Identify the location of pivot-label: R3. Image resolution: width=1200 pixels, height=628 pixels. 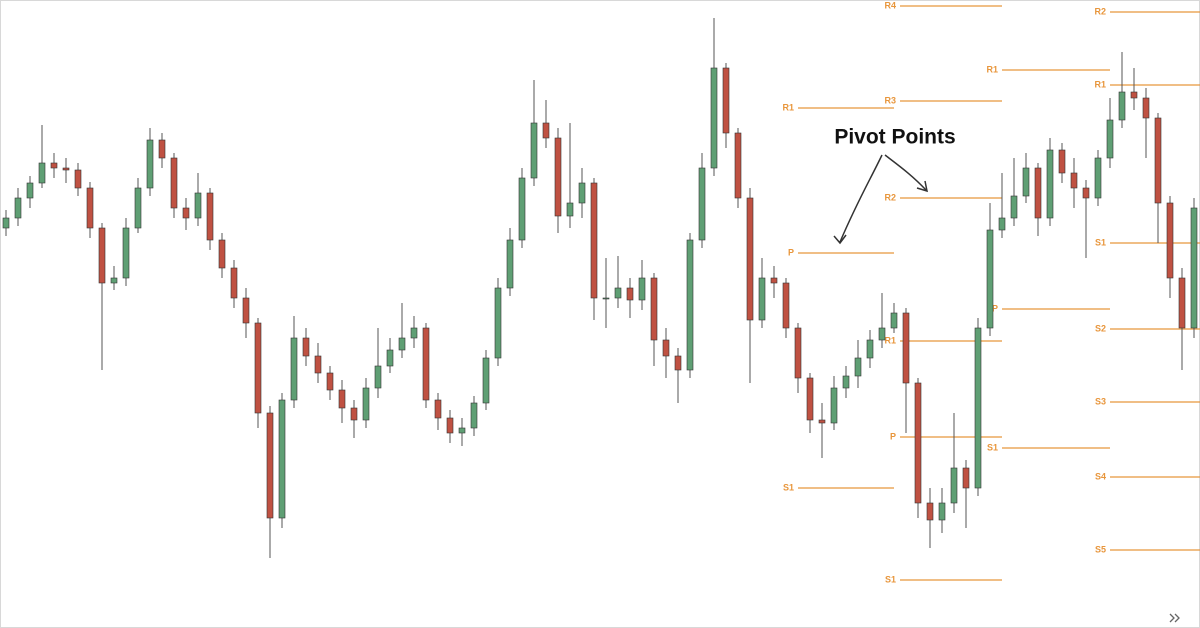
(890, 100).